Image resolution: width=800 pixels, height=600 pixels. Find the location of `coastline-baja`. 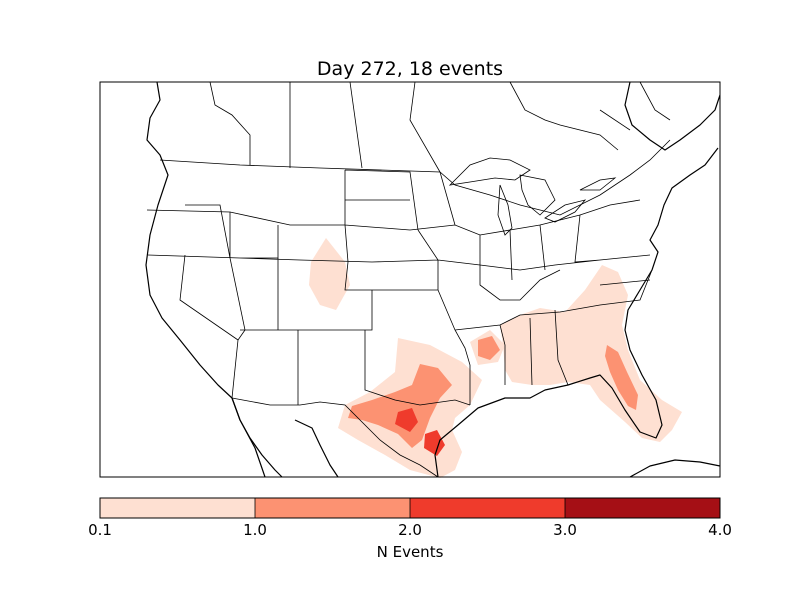

coastline-baja is located at coordinates (257, 437).